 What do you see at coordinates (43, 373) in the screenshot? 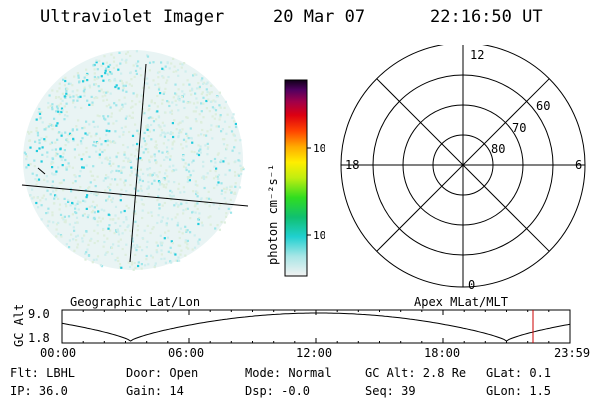
I see `status-filter: Flt: LBHL` at bounding box center [43, 373].